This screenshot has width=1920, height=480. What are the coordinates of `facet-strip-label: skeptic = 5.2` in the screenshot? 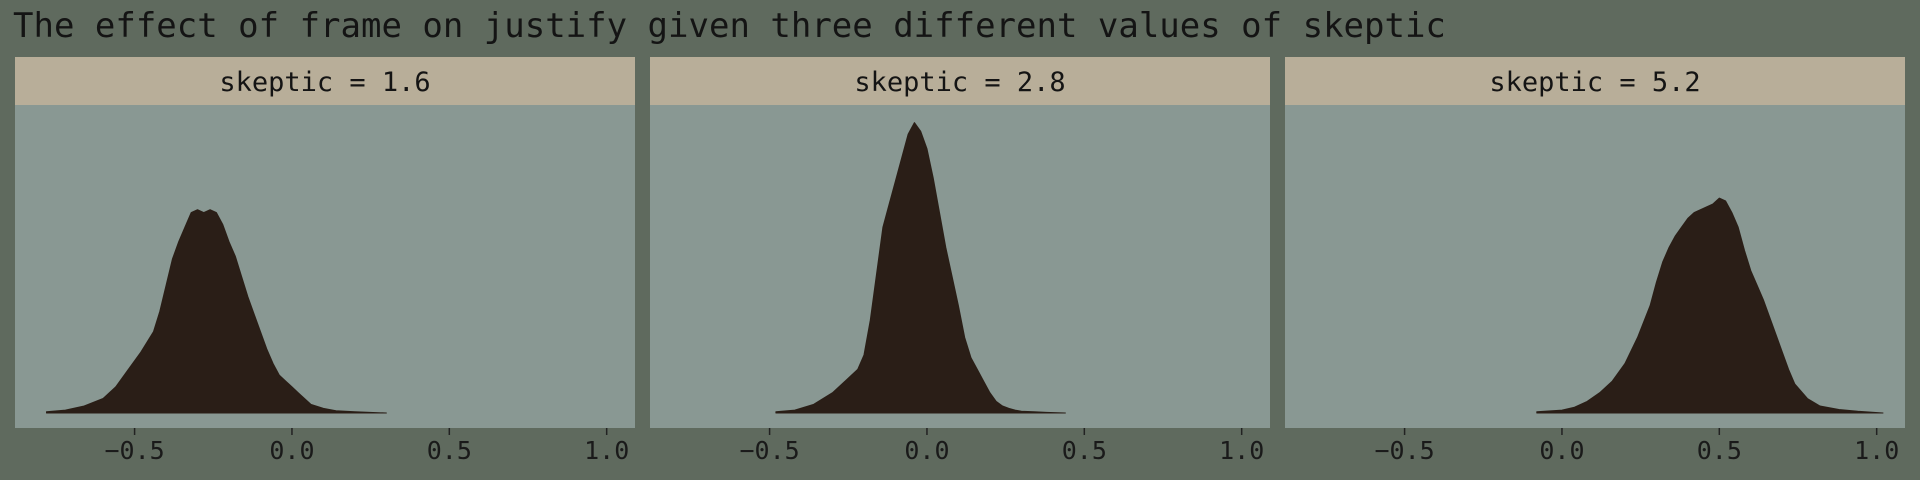 It's located at (1594, 82).